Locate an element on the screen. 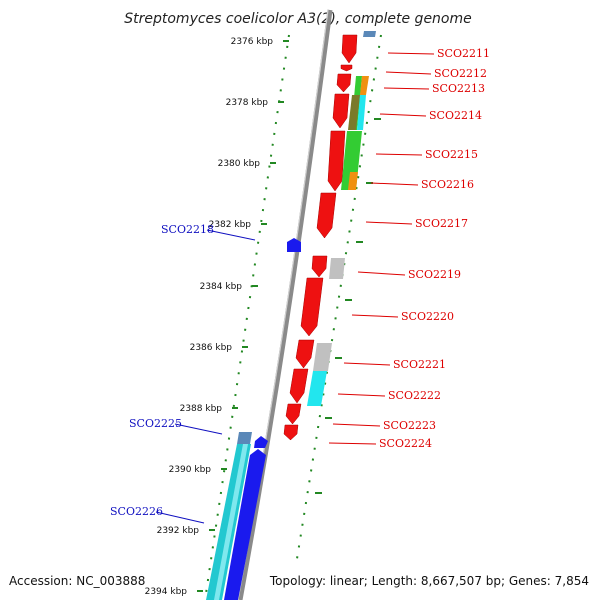  kbp-label: 2380 kbp is located at coordinates (239, 164).